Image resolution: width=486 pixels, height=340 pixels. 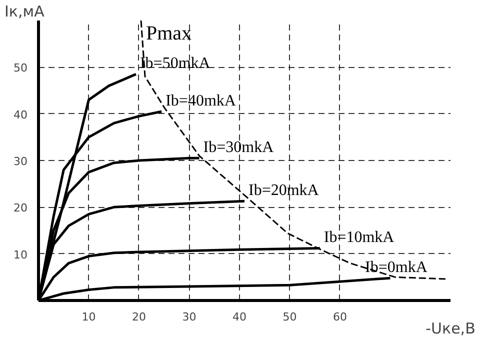 What do you see at coordinates (189, 317) in the screenshot?
I see `x-tick-label: 30` at bounding box center [189, 317].